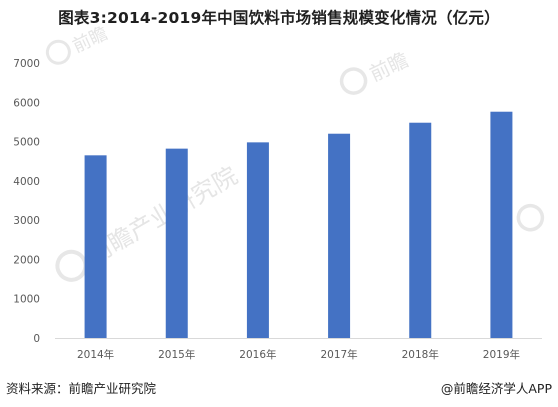 The image size is (558, 407). Describe the element at coordinates (176, 243) in the screenshot. I see `bar-2015年` at that location.